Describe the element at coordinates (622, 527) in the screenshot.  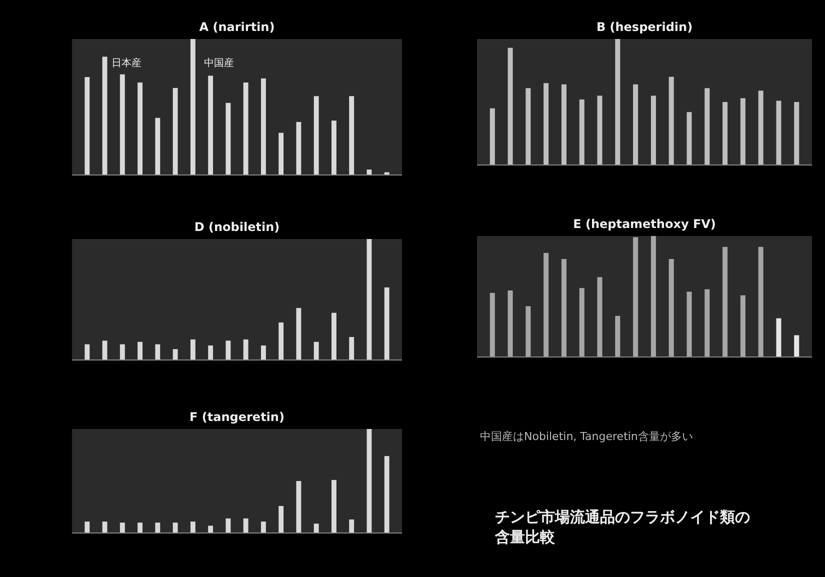
I see `text: チンピ市場流通品のフラボノイド類の含量比較` at that location.